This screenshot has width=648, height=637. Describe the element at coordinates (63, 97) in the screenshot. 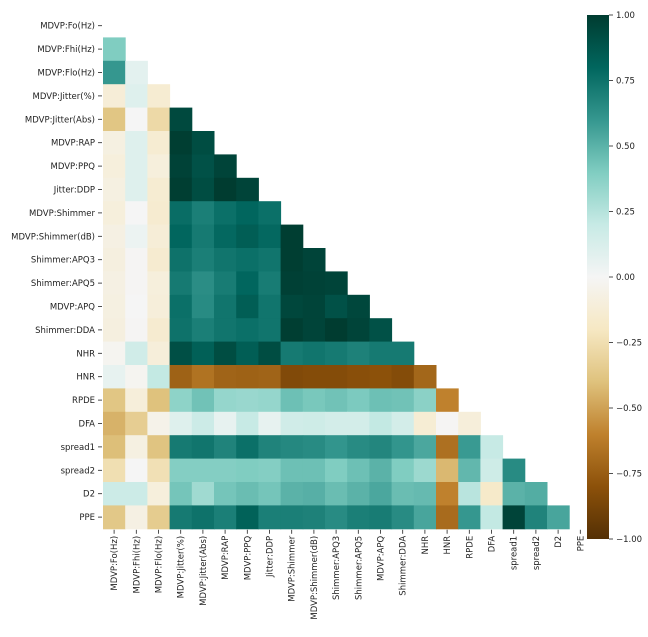

I see `y-tick-label: MDVP:Jitter(%)` at that location.